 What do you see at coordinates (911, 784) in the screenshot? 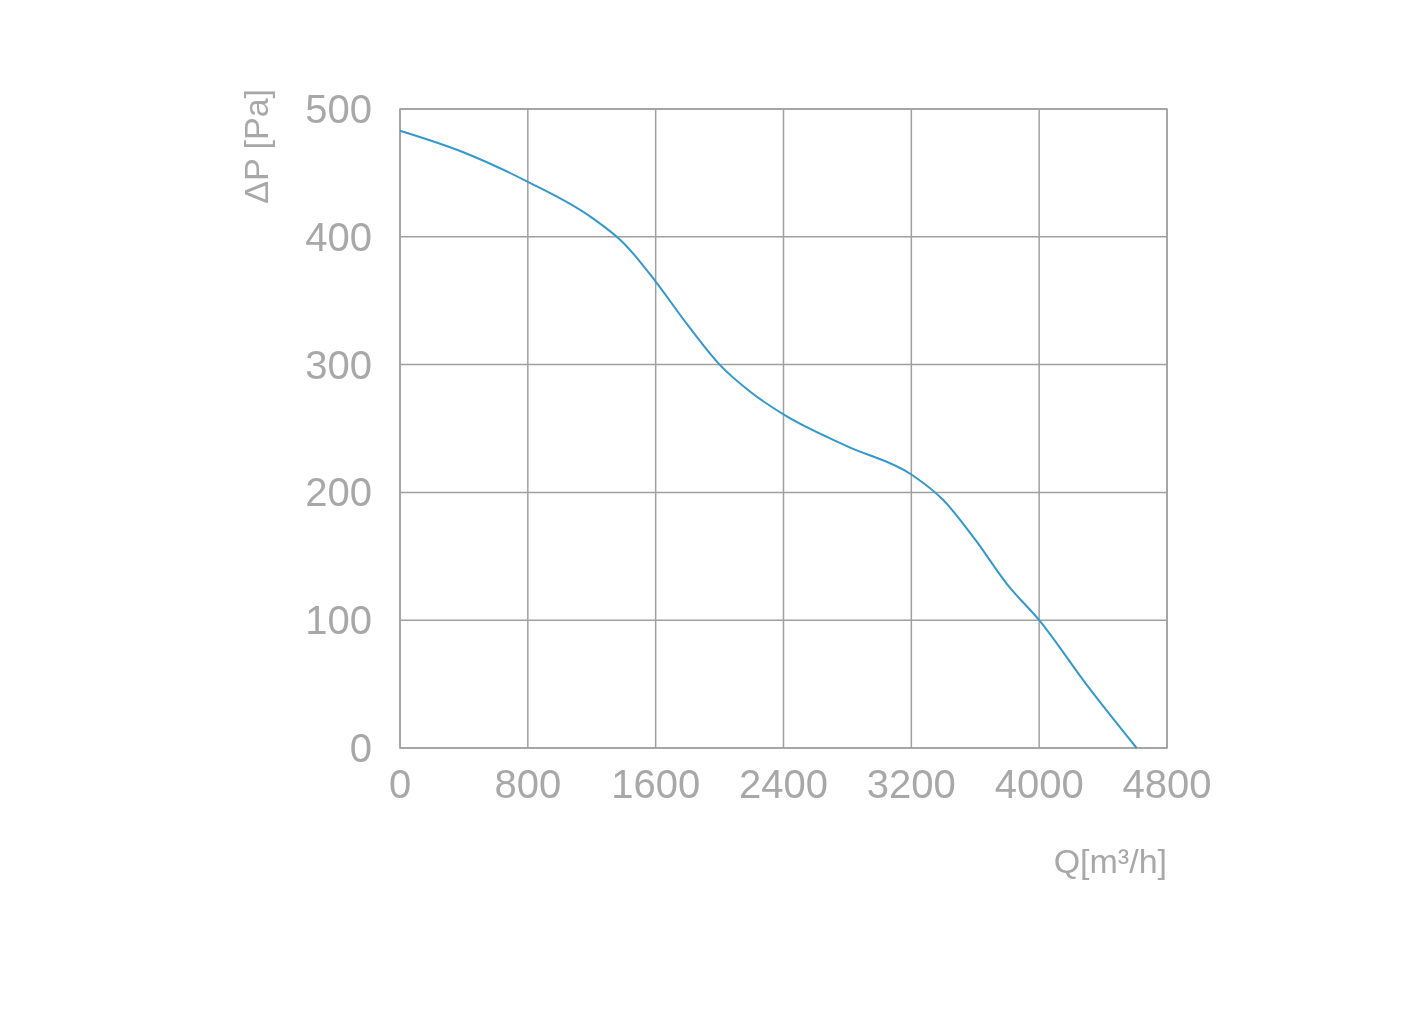
I see `x-tick-label: 3200` at bounding box center [911, 784].